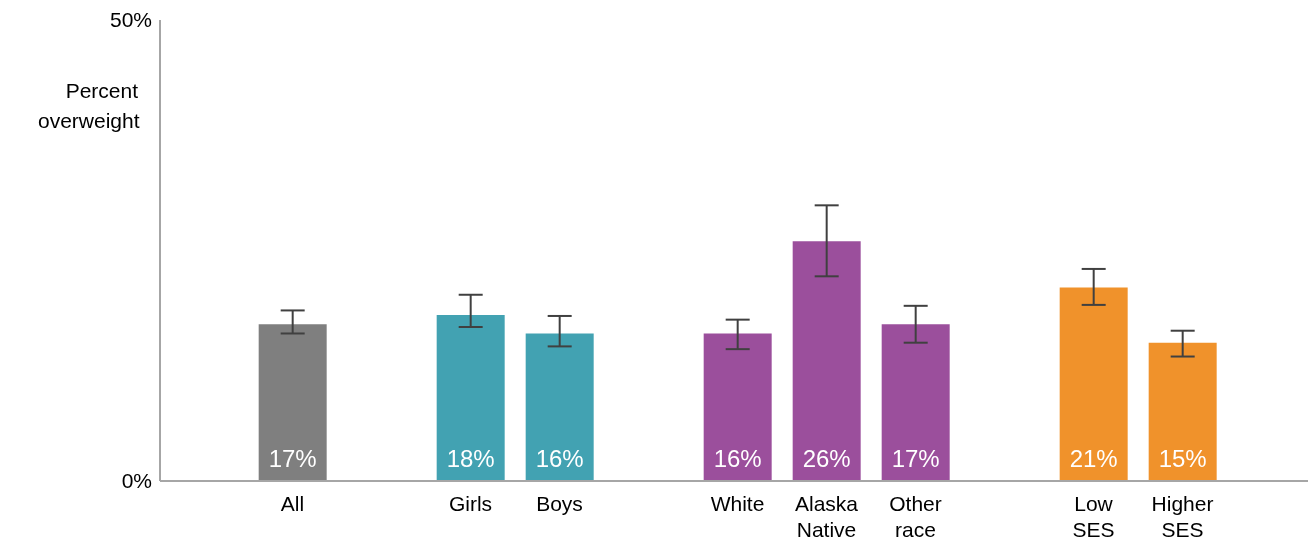 The height and width of the screenshot is (548, 1309). Describe the element at coordinates (136, 481) in the screenshot. I see `y-tick-label: 0%` at that location.